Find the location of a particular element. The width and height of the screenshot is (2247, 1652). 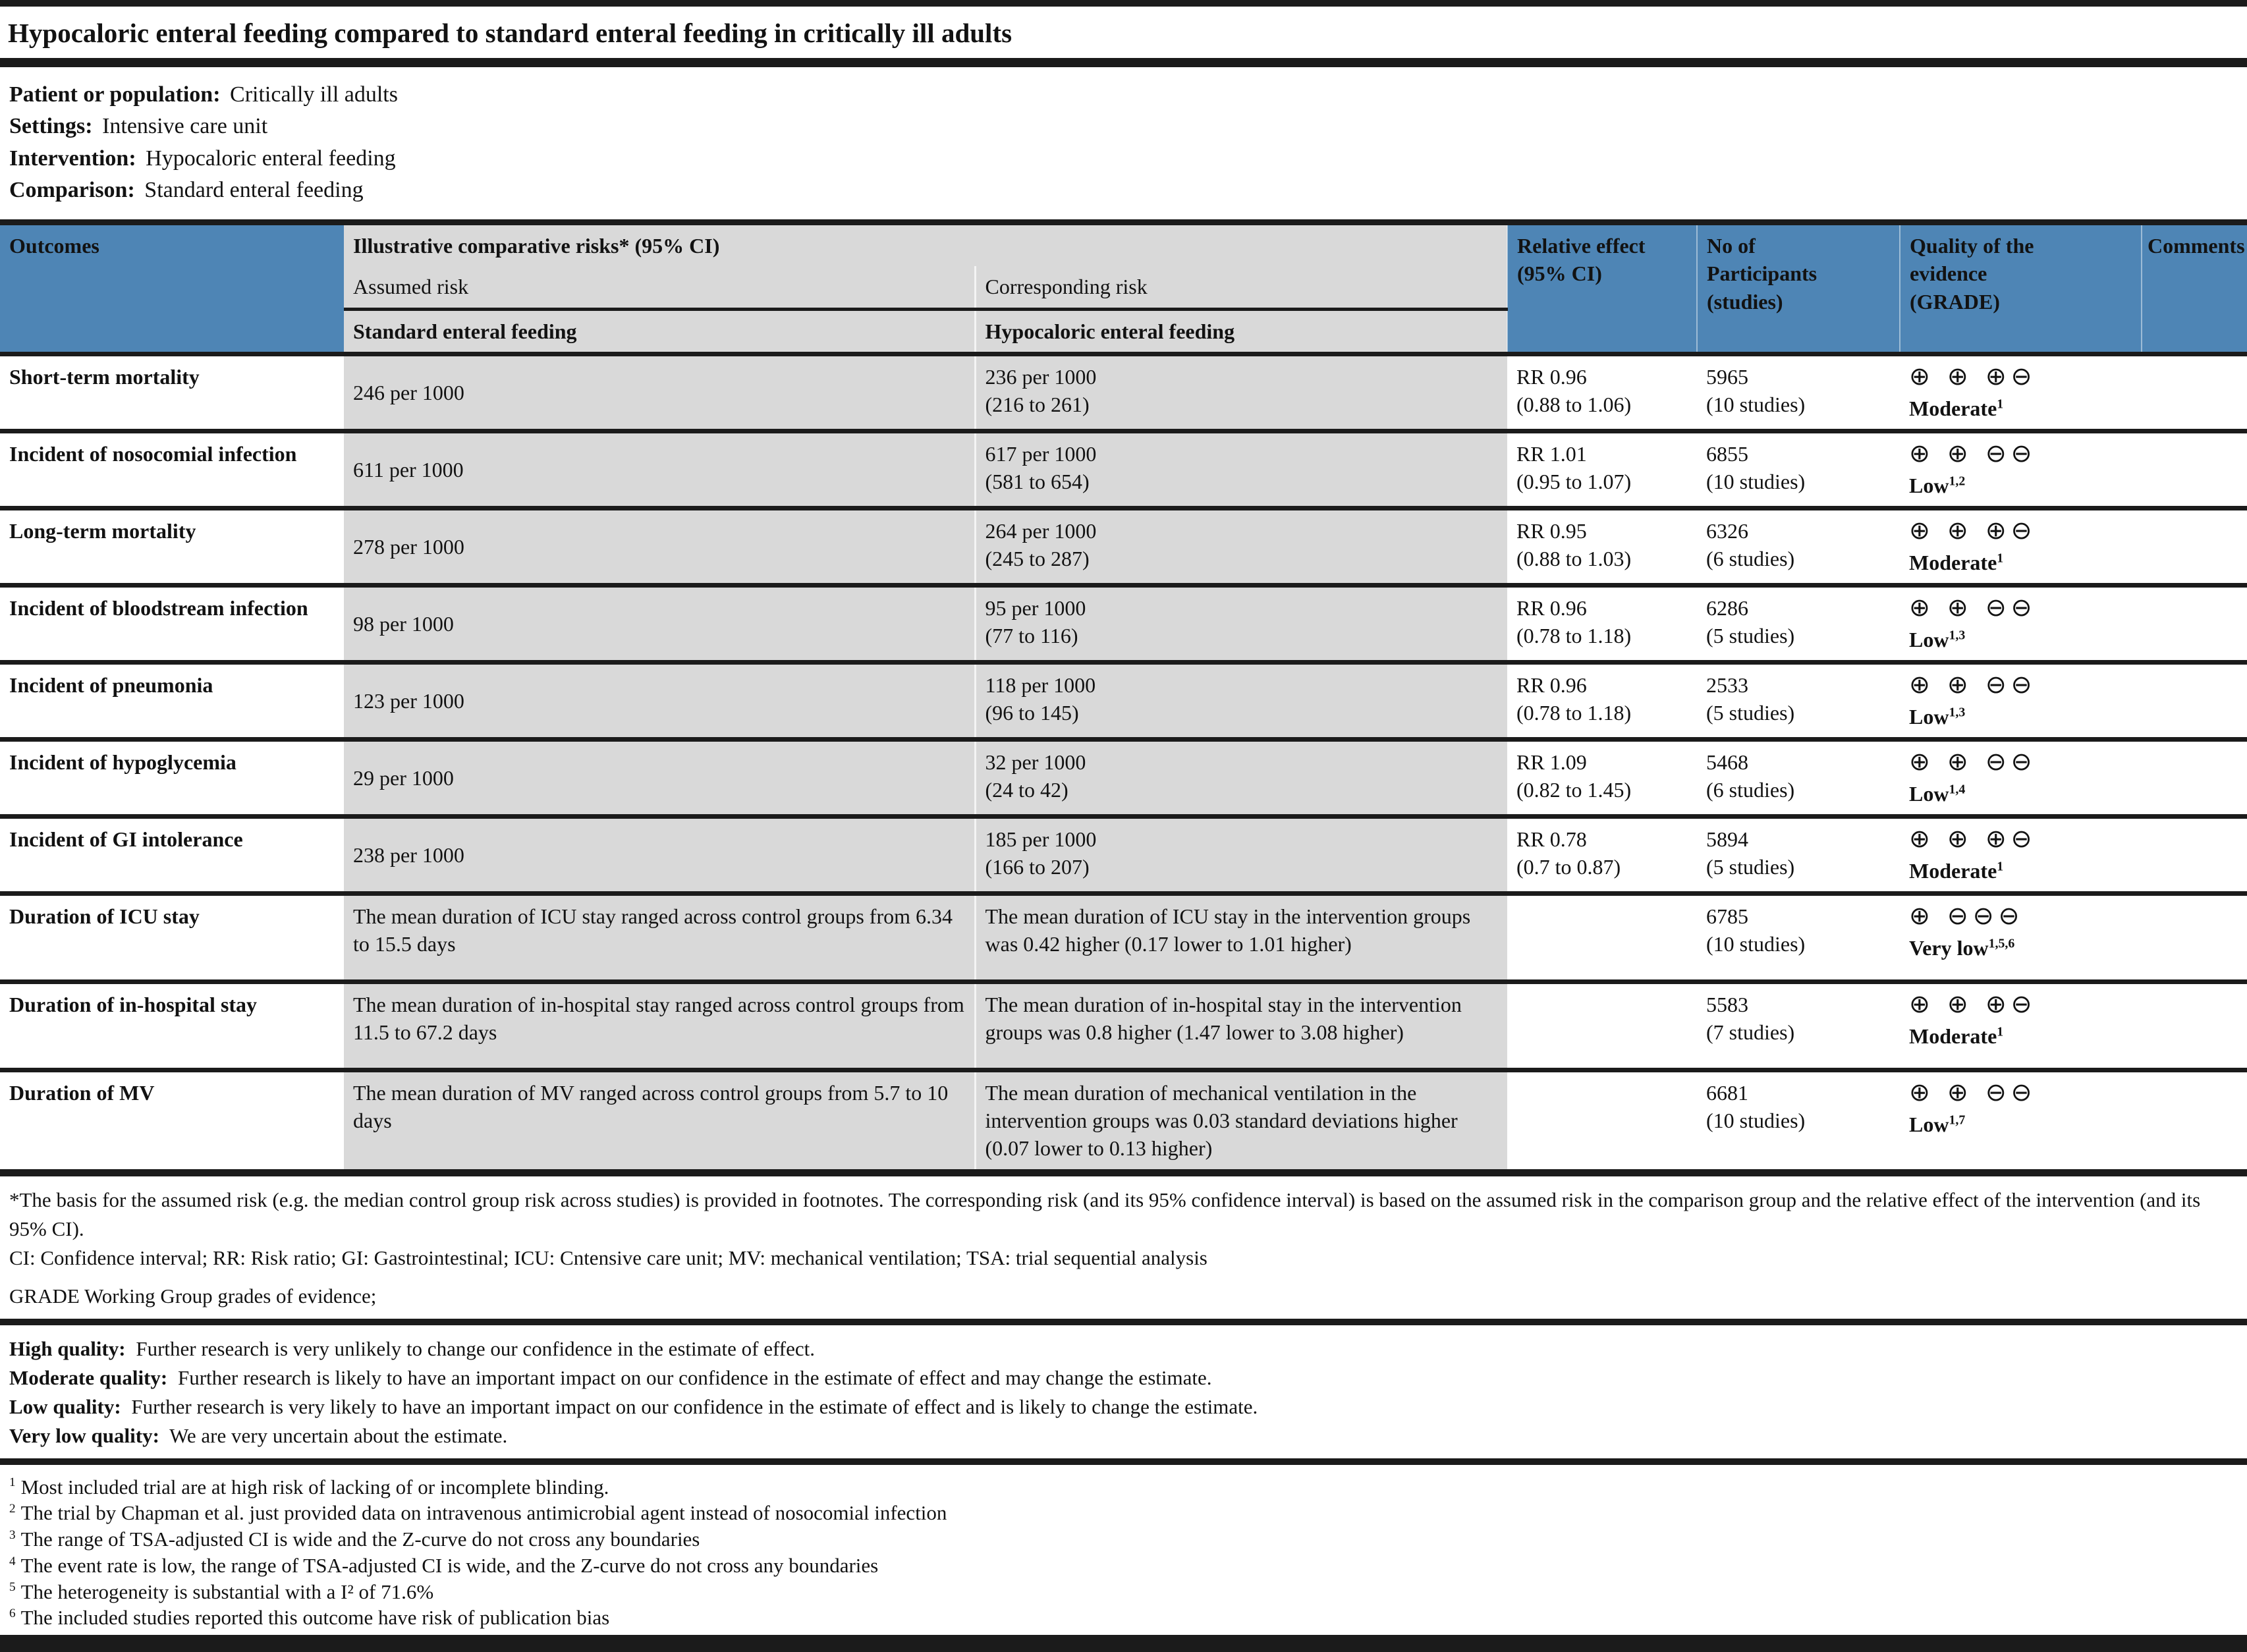

corresponding-risk-cell: 185 per 1000 (166 to 207) is located at coordinates (1240, 855).